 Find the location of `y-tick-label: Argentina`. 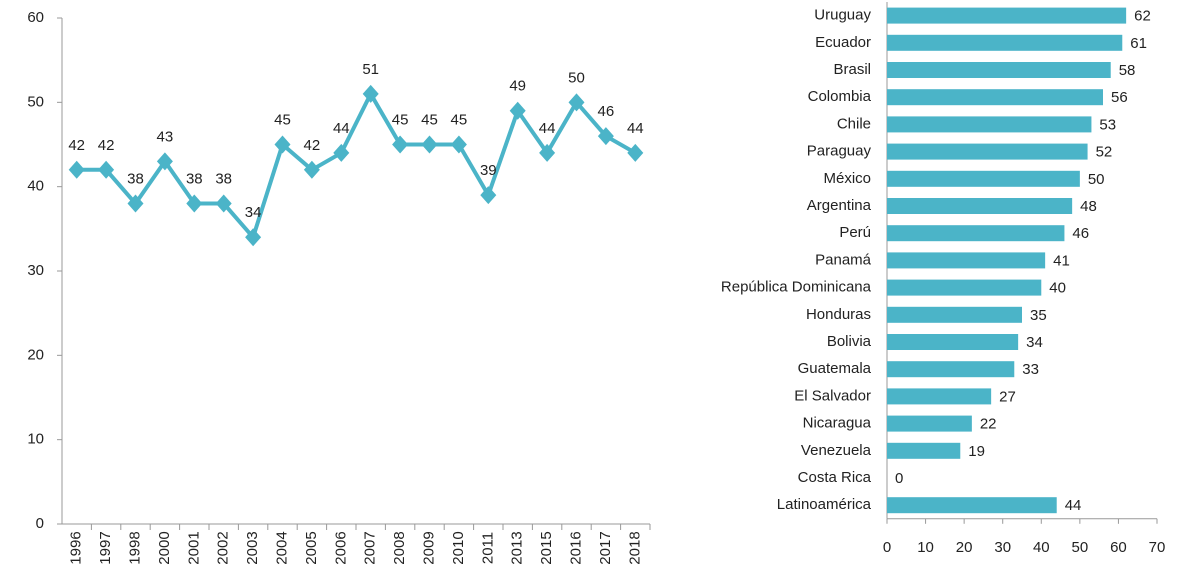

y-tick-label: Argentina is located at coordinates (839, 205).